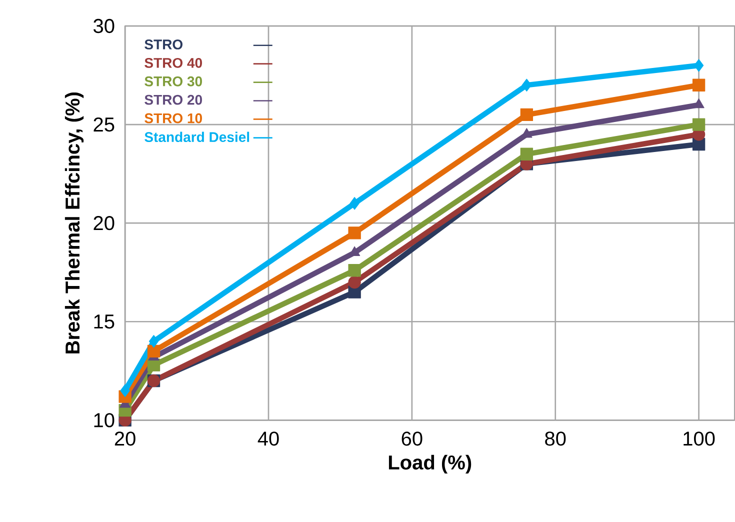  I want to click on x-tick-label: 100, so click(699, 438).